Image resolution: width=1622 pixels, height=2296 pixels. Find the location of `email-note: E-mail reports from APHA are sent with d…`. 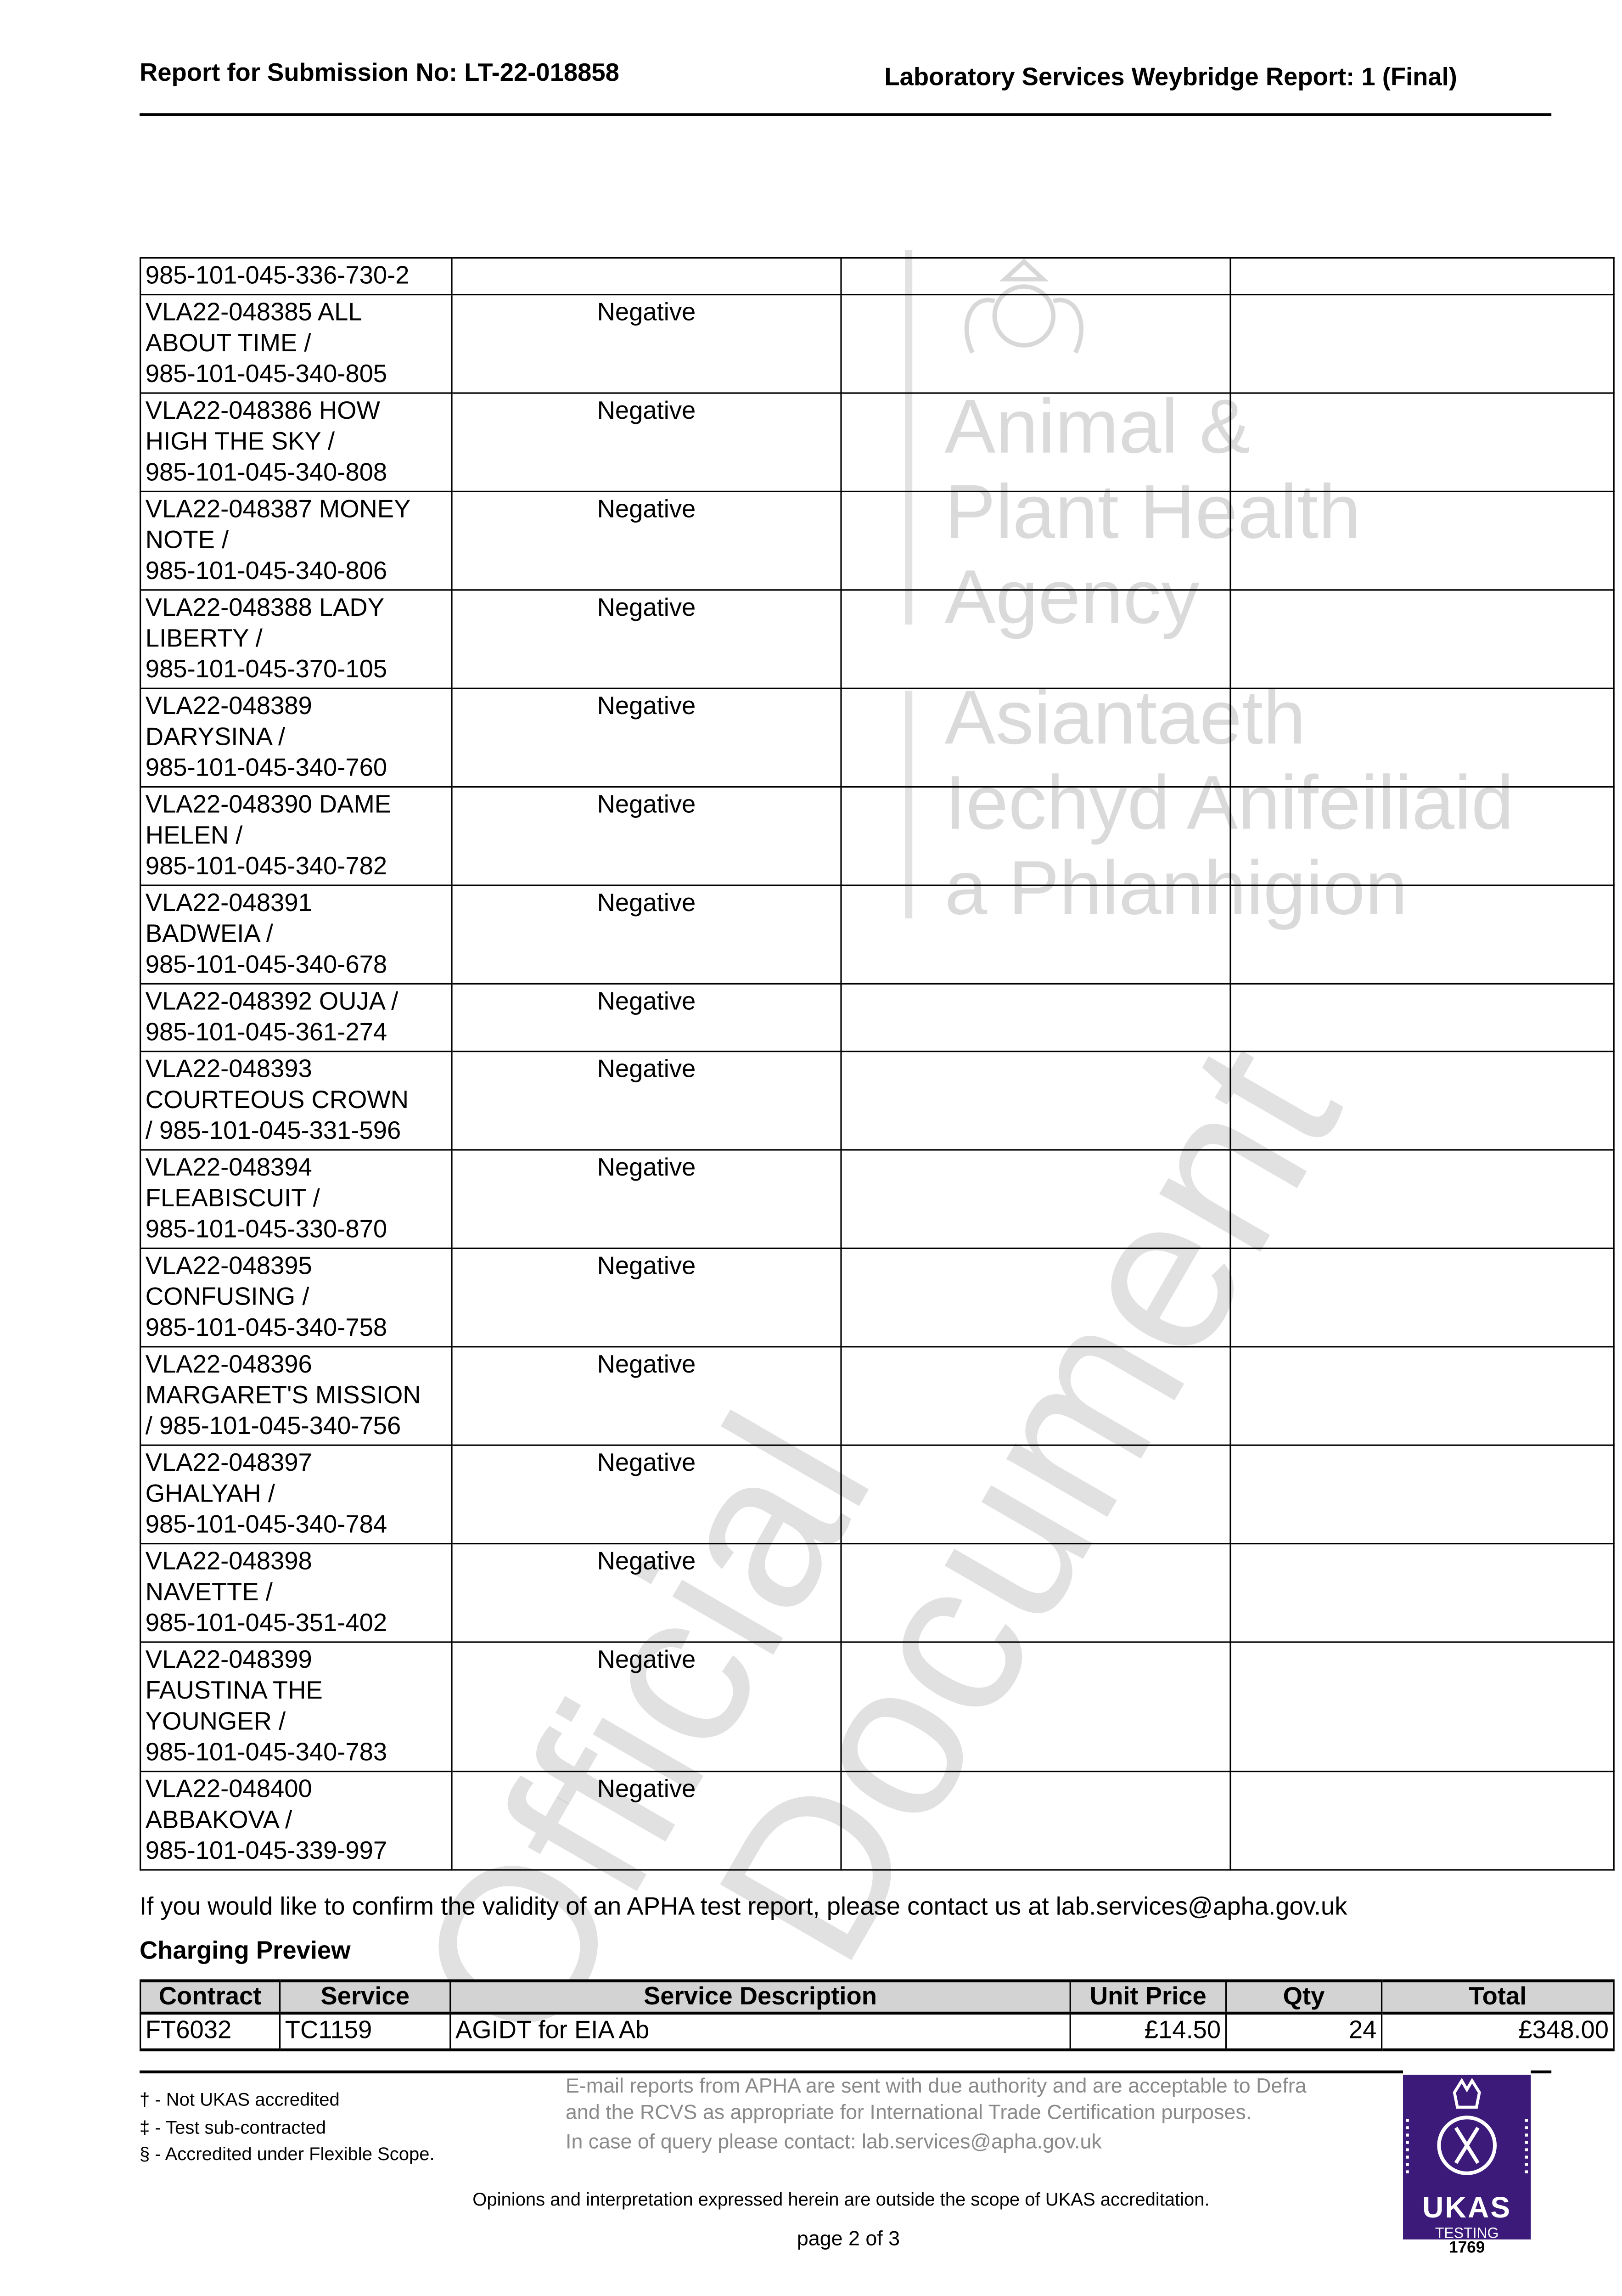

email-note: E-mail reports from APHA are sent with d… is located at coordinates (937, 2098).